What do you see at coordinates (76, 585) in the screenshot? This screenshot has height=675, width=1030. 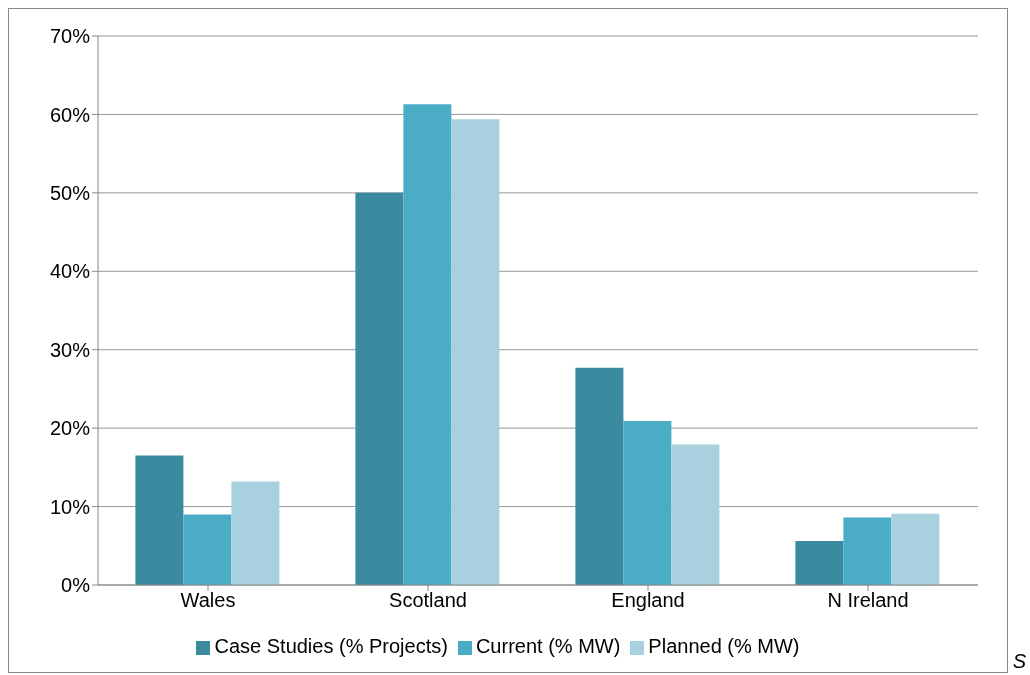 I see `y-tick-label: 0%` at bounding box center [76, 585].